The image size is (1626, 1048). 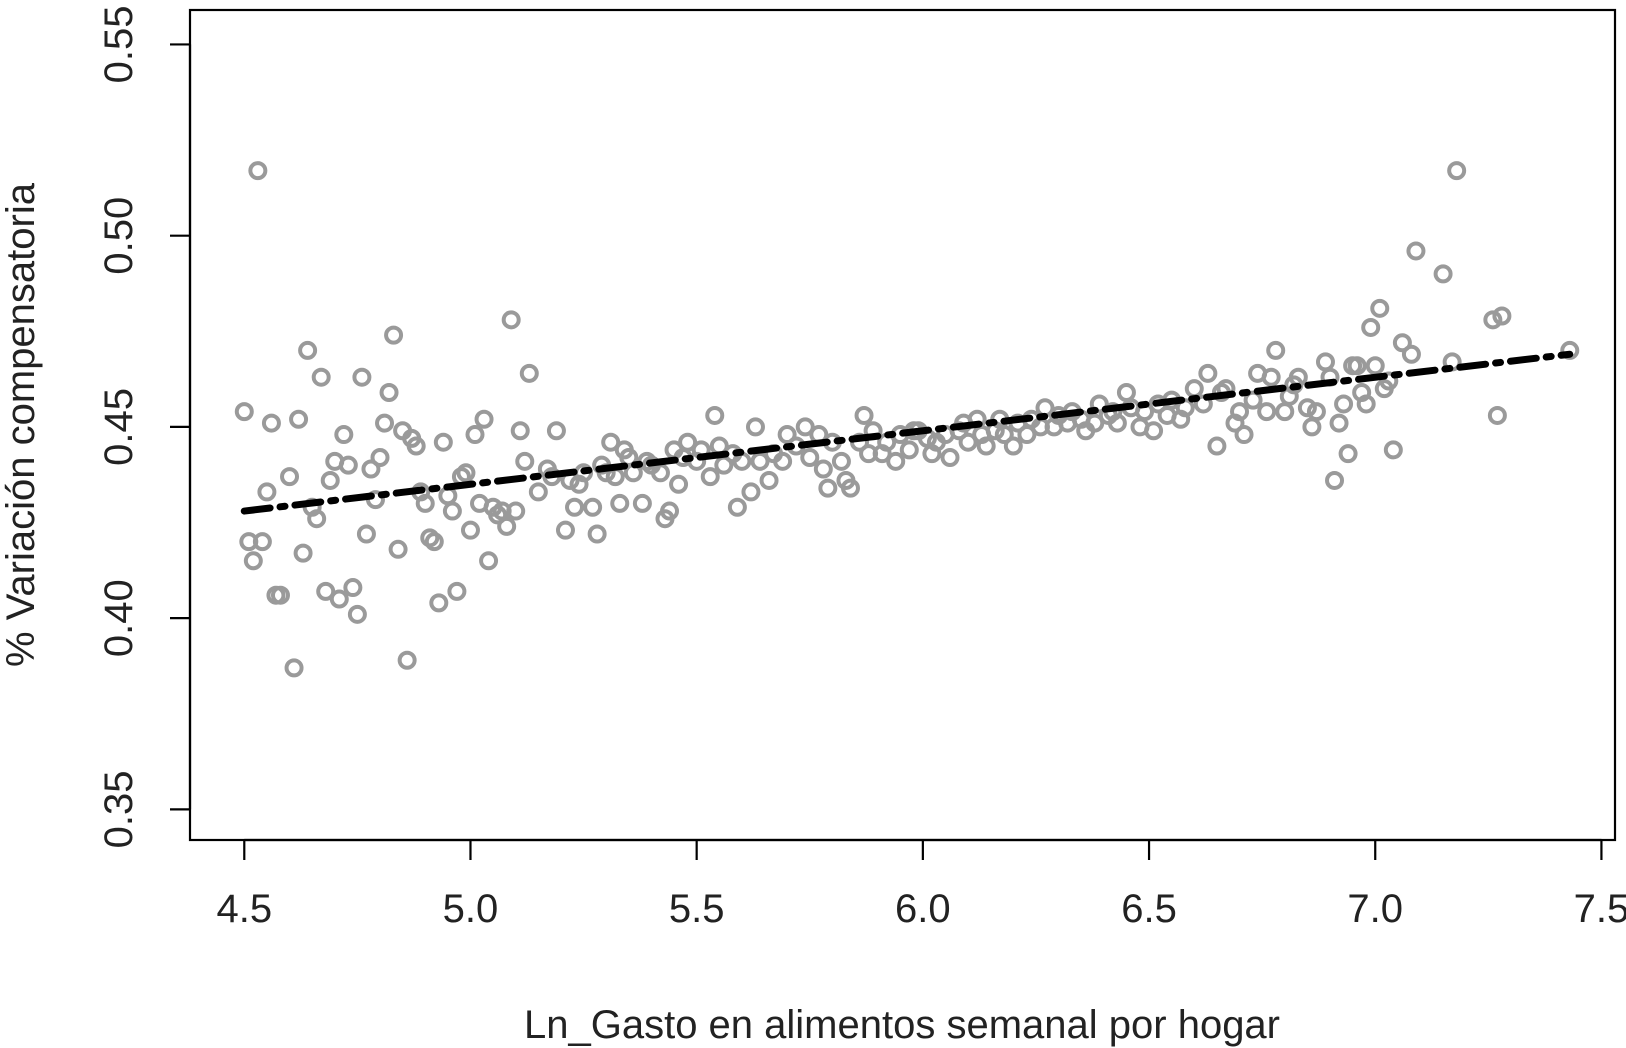 What do you see at coordinates (902, 1025) in the screenshot?
I see `x-axis-title: Ln_Gasto en alimentos semanal por hogar` at bounding box center [902, 1025].